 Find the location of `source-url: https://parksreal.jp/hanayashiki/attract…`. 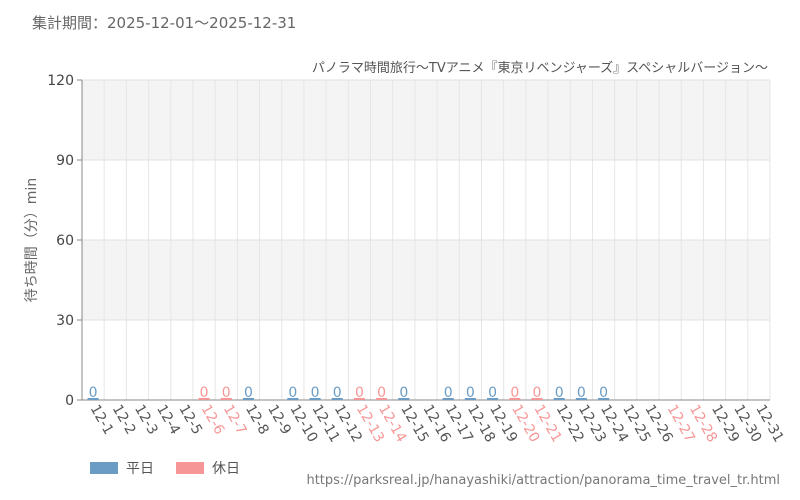

source-url: https://parksreal.jp/hanayashiki/attract… is located at coordinates (543, 480).